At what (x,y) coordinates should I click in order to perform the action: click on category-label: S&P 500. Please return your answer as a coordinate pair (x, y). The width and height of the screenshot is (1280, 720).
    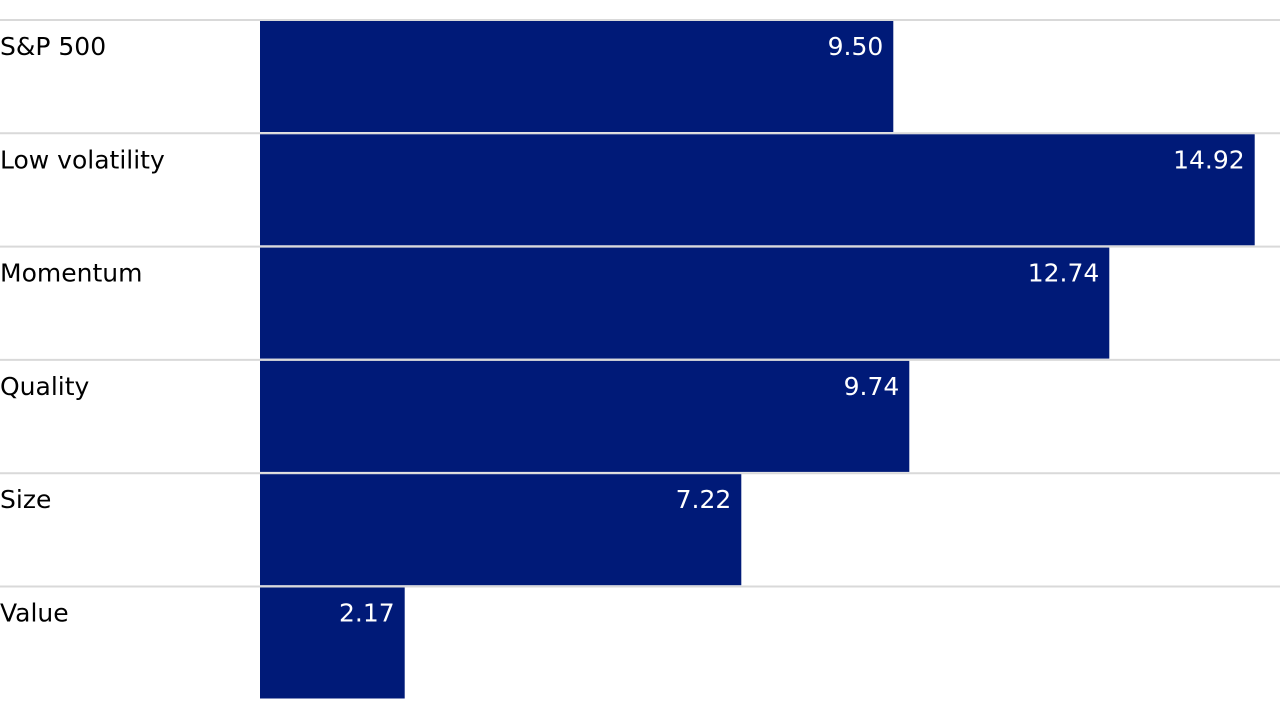
    Looking at the image, I should click on (53, 46).